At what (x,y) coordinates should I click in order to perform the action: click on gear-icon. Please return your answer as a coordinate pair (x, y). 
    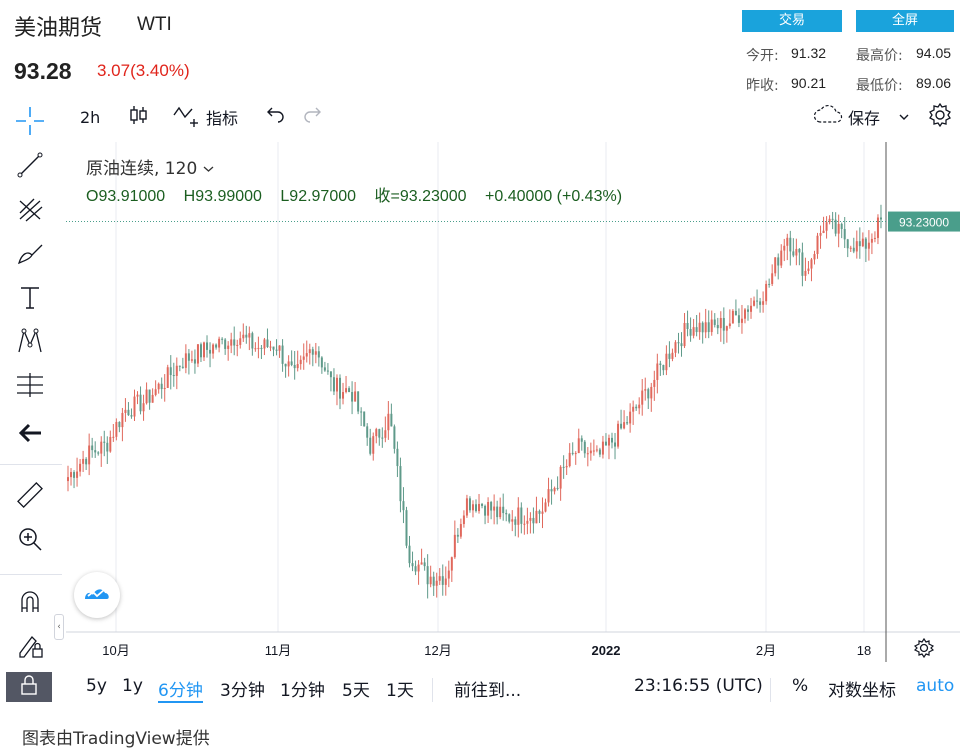
    Looking at the image, I should click on (940, 116).